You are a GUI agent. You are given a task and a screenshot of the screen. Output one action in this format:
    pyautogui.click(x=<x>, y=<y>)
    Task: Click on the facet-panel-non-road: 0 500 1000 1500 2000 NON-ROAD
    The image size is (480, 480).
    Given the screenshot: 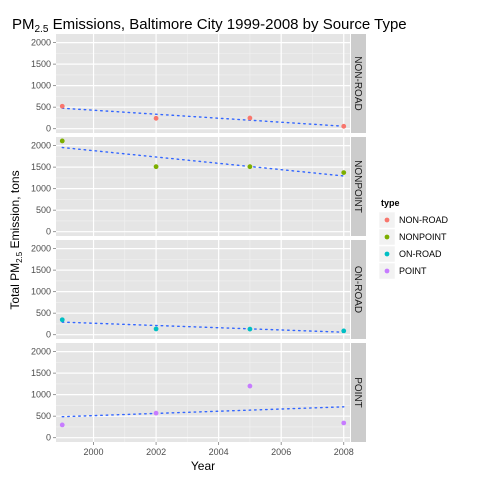 What is the action you would take?
    pyautogui.click(x=198, y=84)
    